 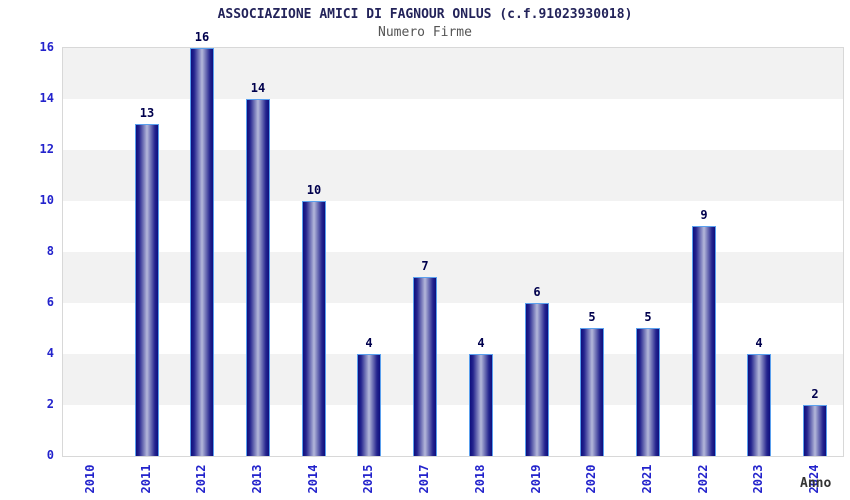 I want to click on x-tick-label-2011: 2011, so click(x=146, y=479).